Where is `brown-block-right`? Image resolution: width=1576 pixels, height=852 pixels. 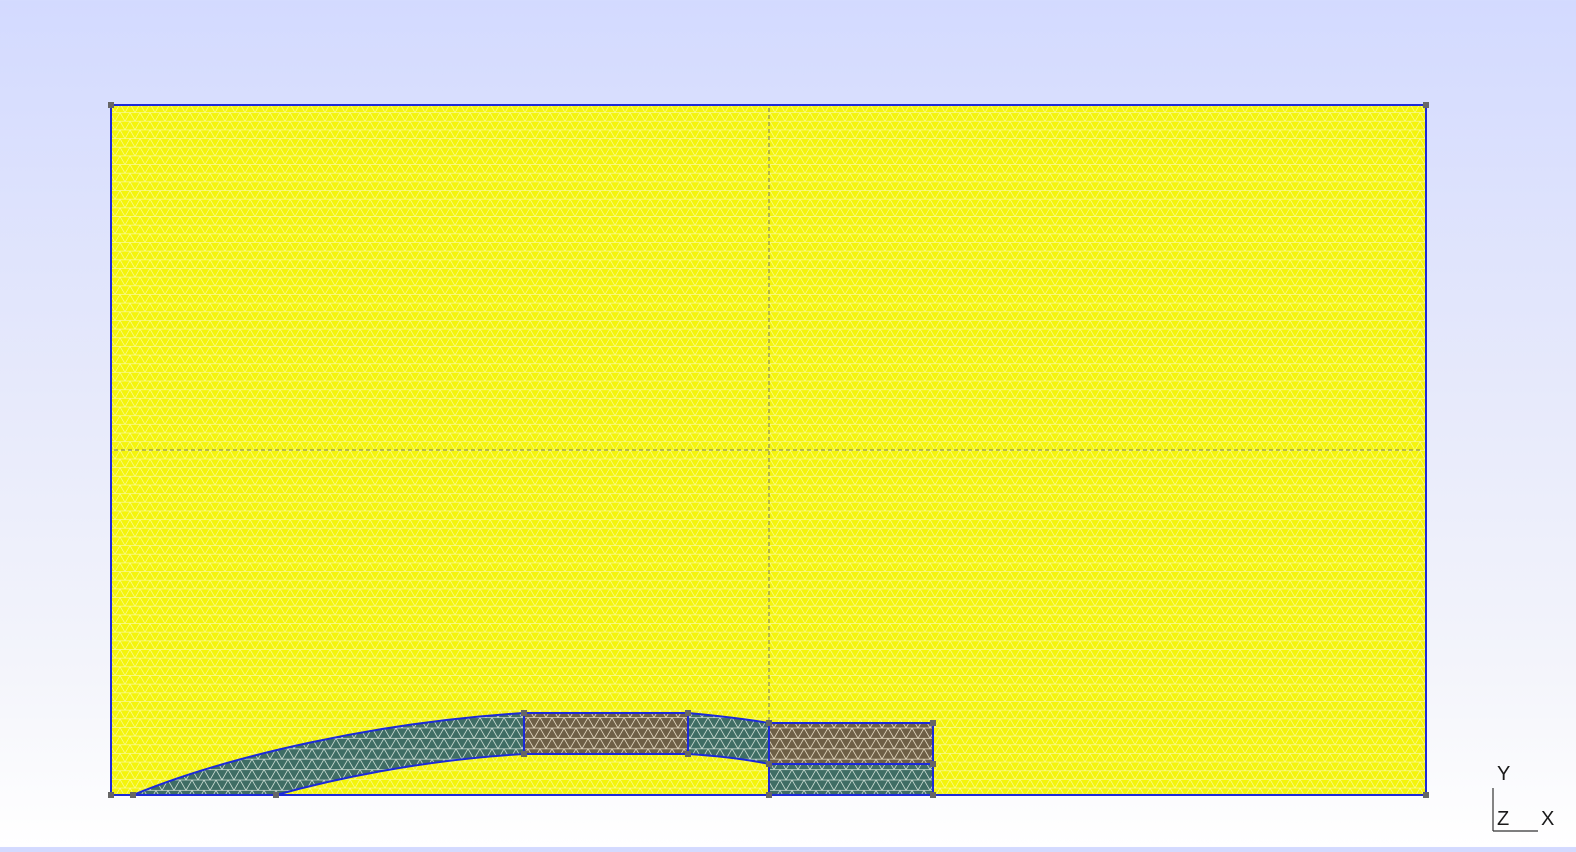 brown-block-right is located at coordinates (851, 743).